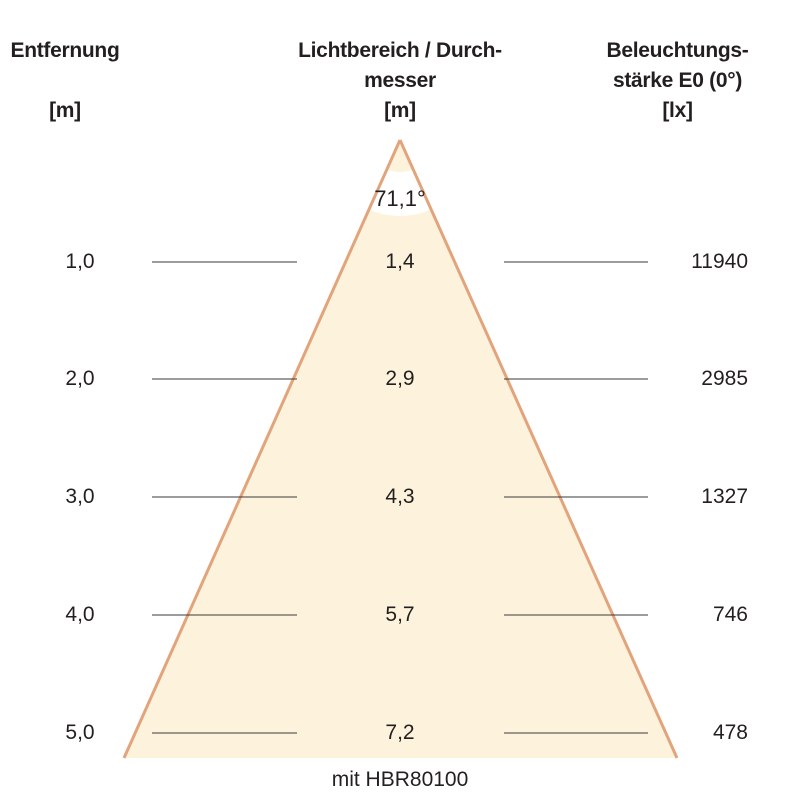 The width and height of the screenshot is (800, 800). I want to click on illuminance-value: 1327, so click(724, 496).